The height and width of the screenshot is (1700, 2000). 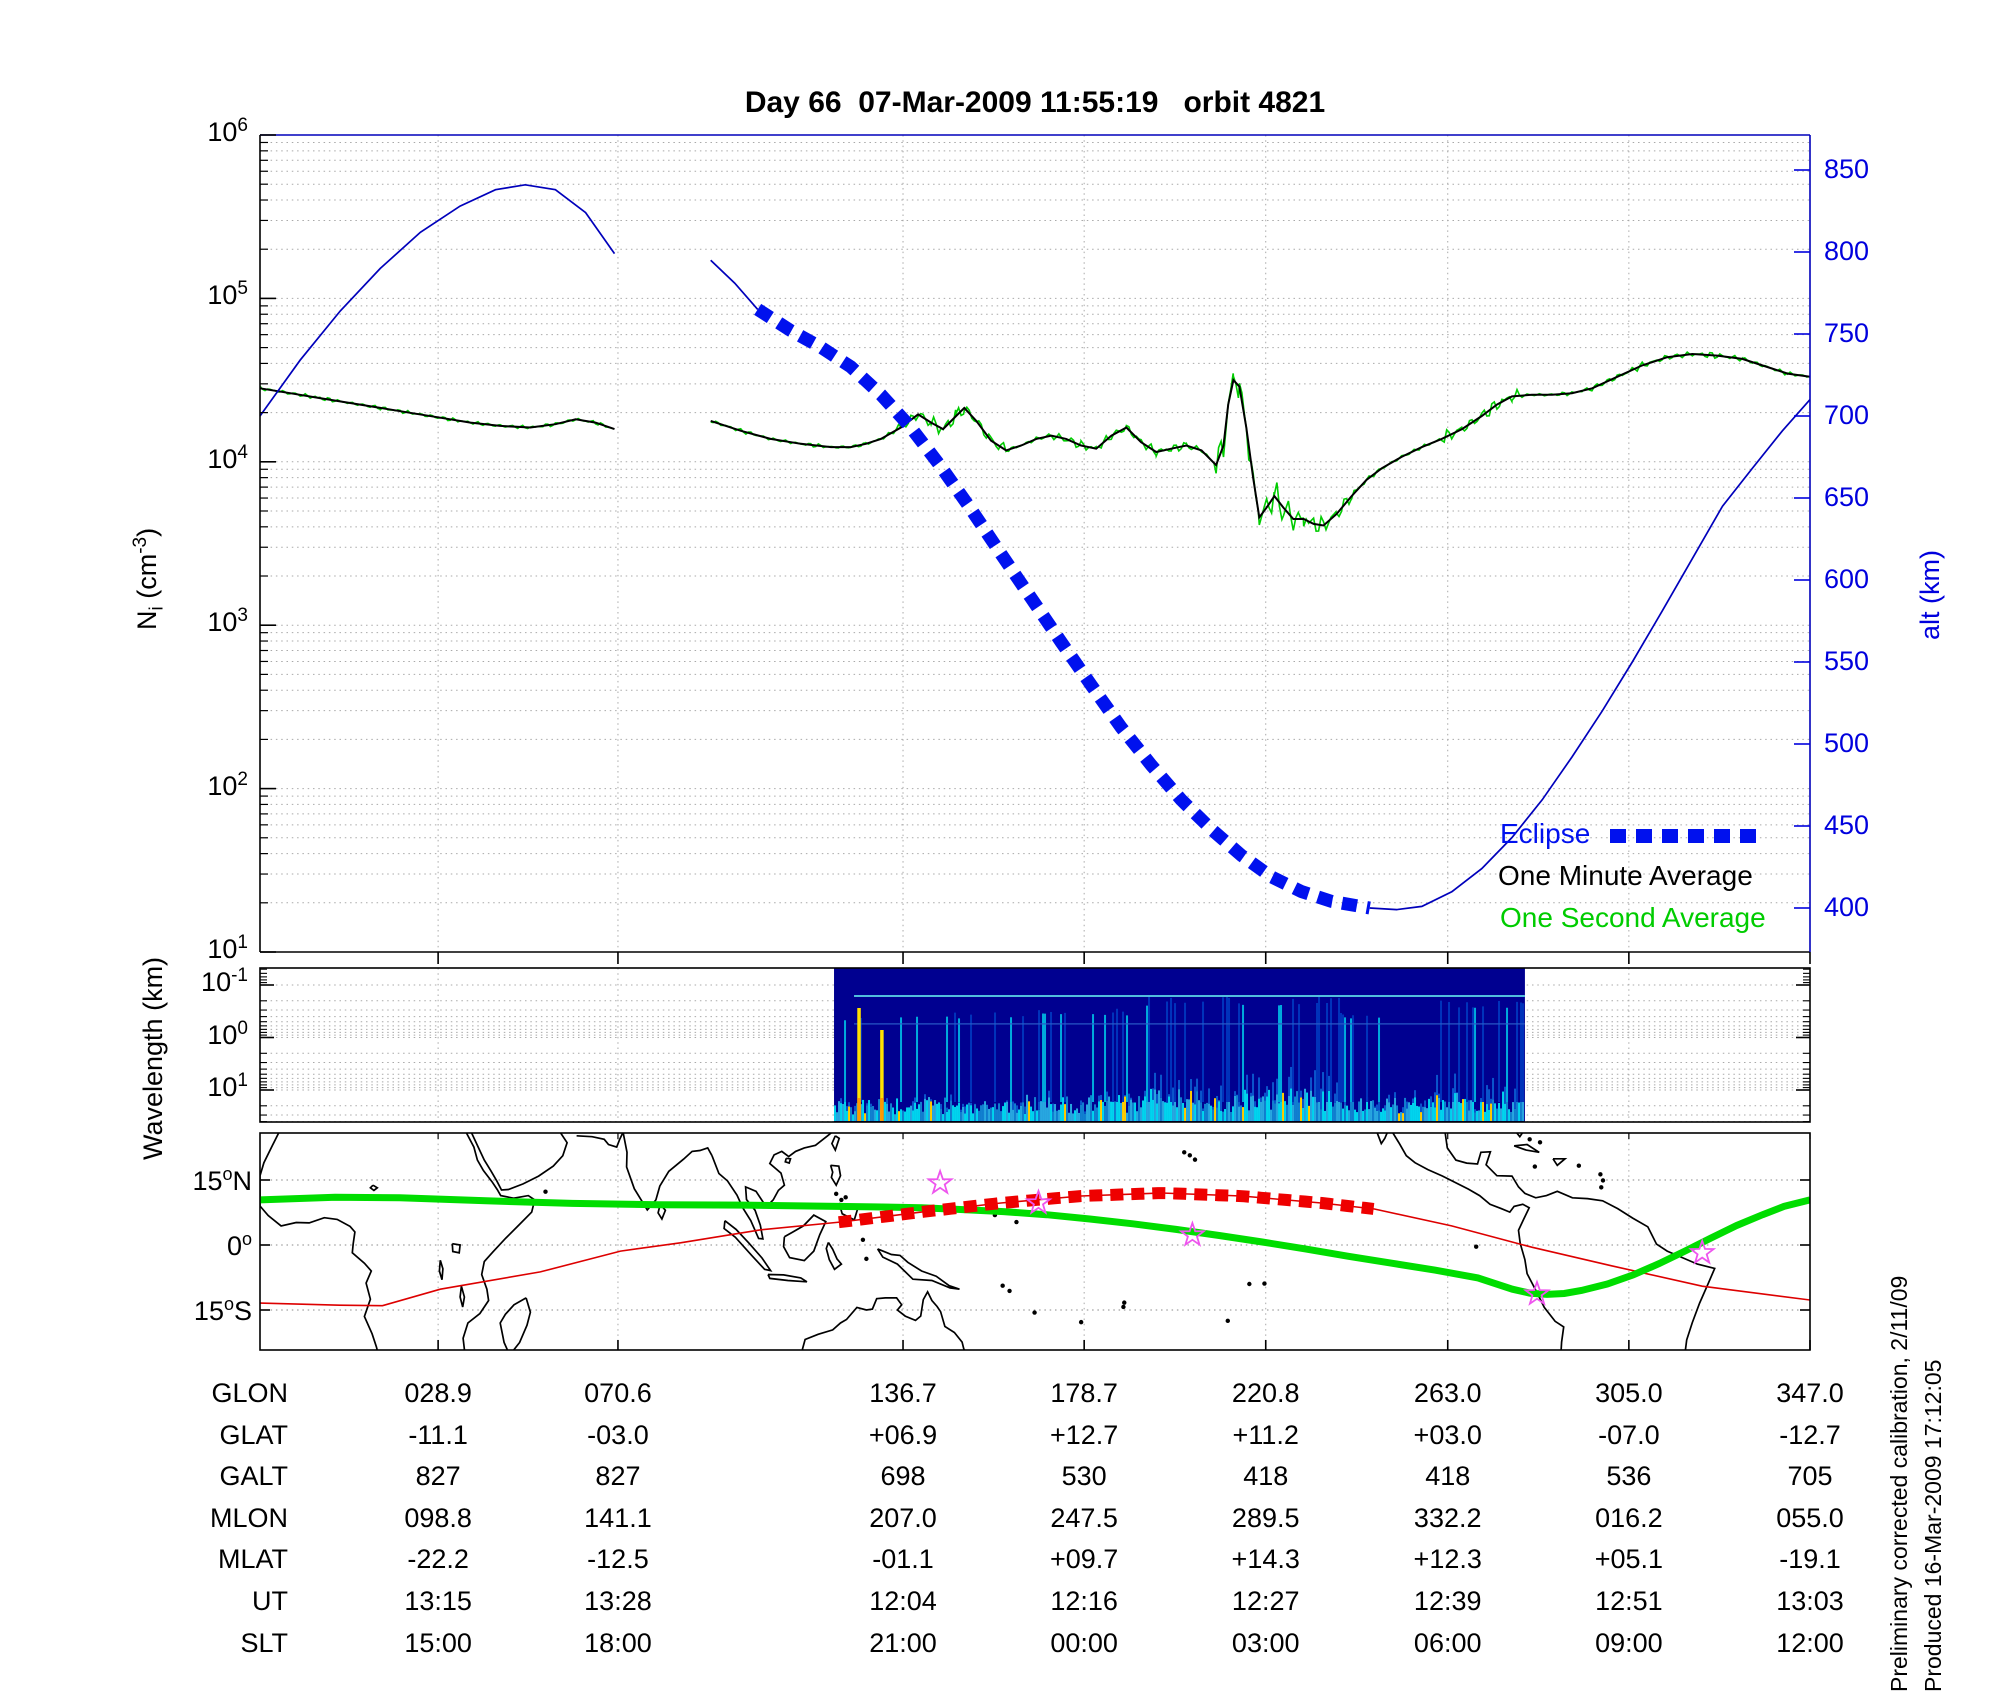 What do you see at coordinates (1035, 102) in the screenshot?
I see `page-title: Day 66 07-Mar-2009 11:55:19 orbit 4821` at bounding box center [1035, 102].